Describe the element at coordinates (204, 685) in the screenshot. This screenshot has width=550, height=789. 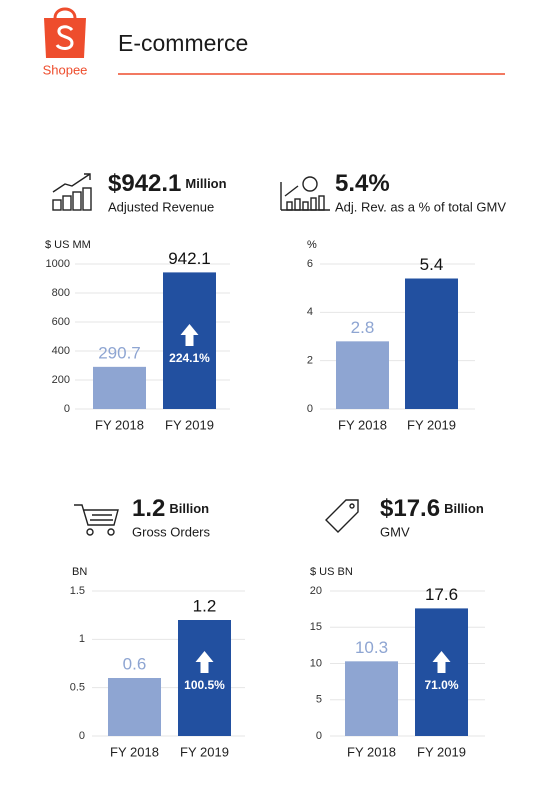
I see `growth-label: 100.5%` at that location.